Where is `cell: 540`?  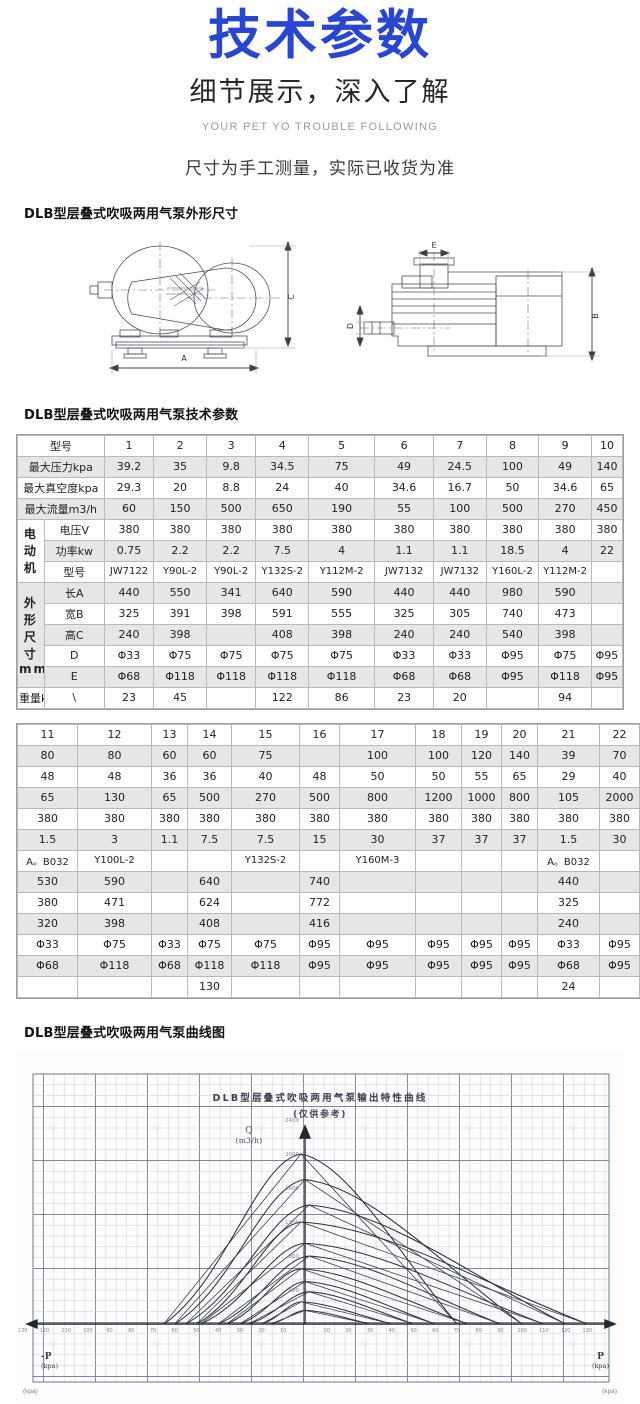
cell: 540 is located at coordinates (512, 634).